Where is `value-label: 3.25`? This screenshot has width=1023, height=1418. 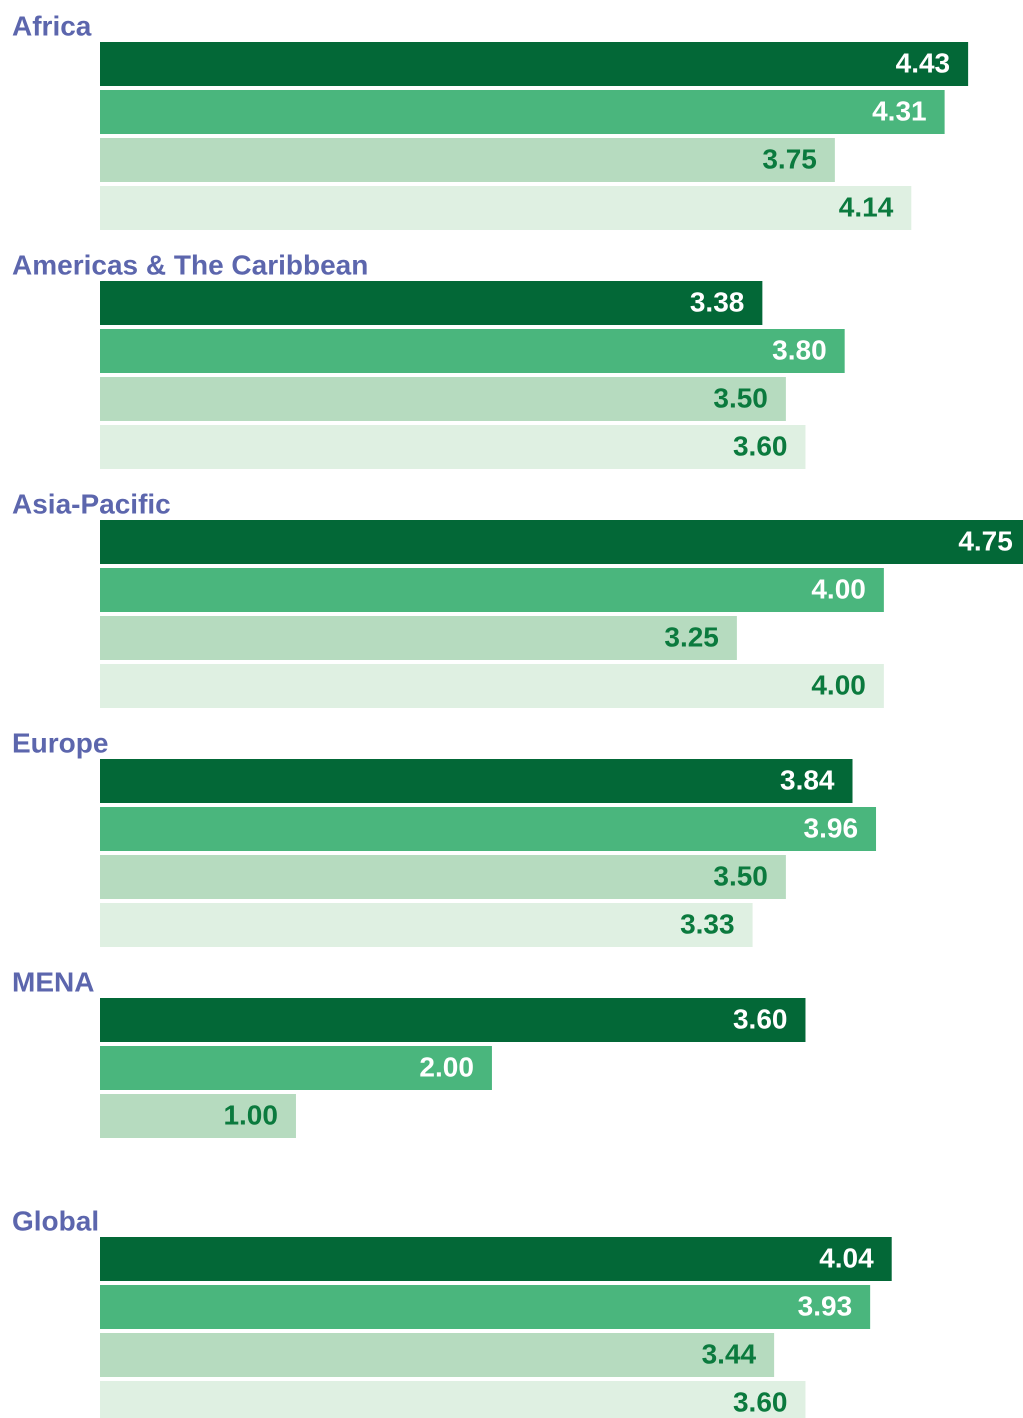 value-label: 3.25 is located at coordinates (691, 636).